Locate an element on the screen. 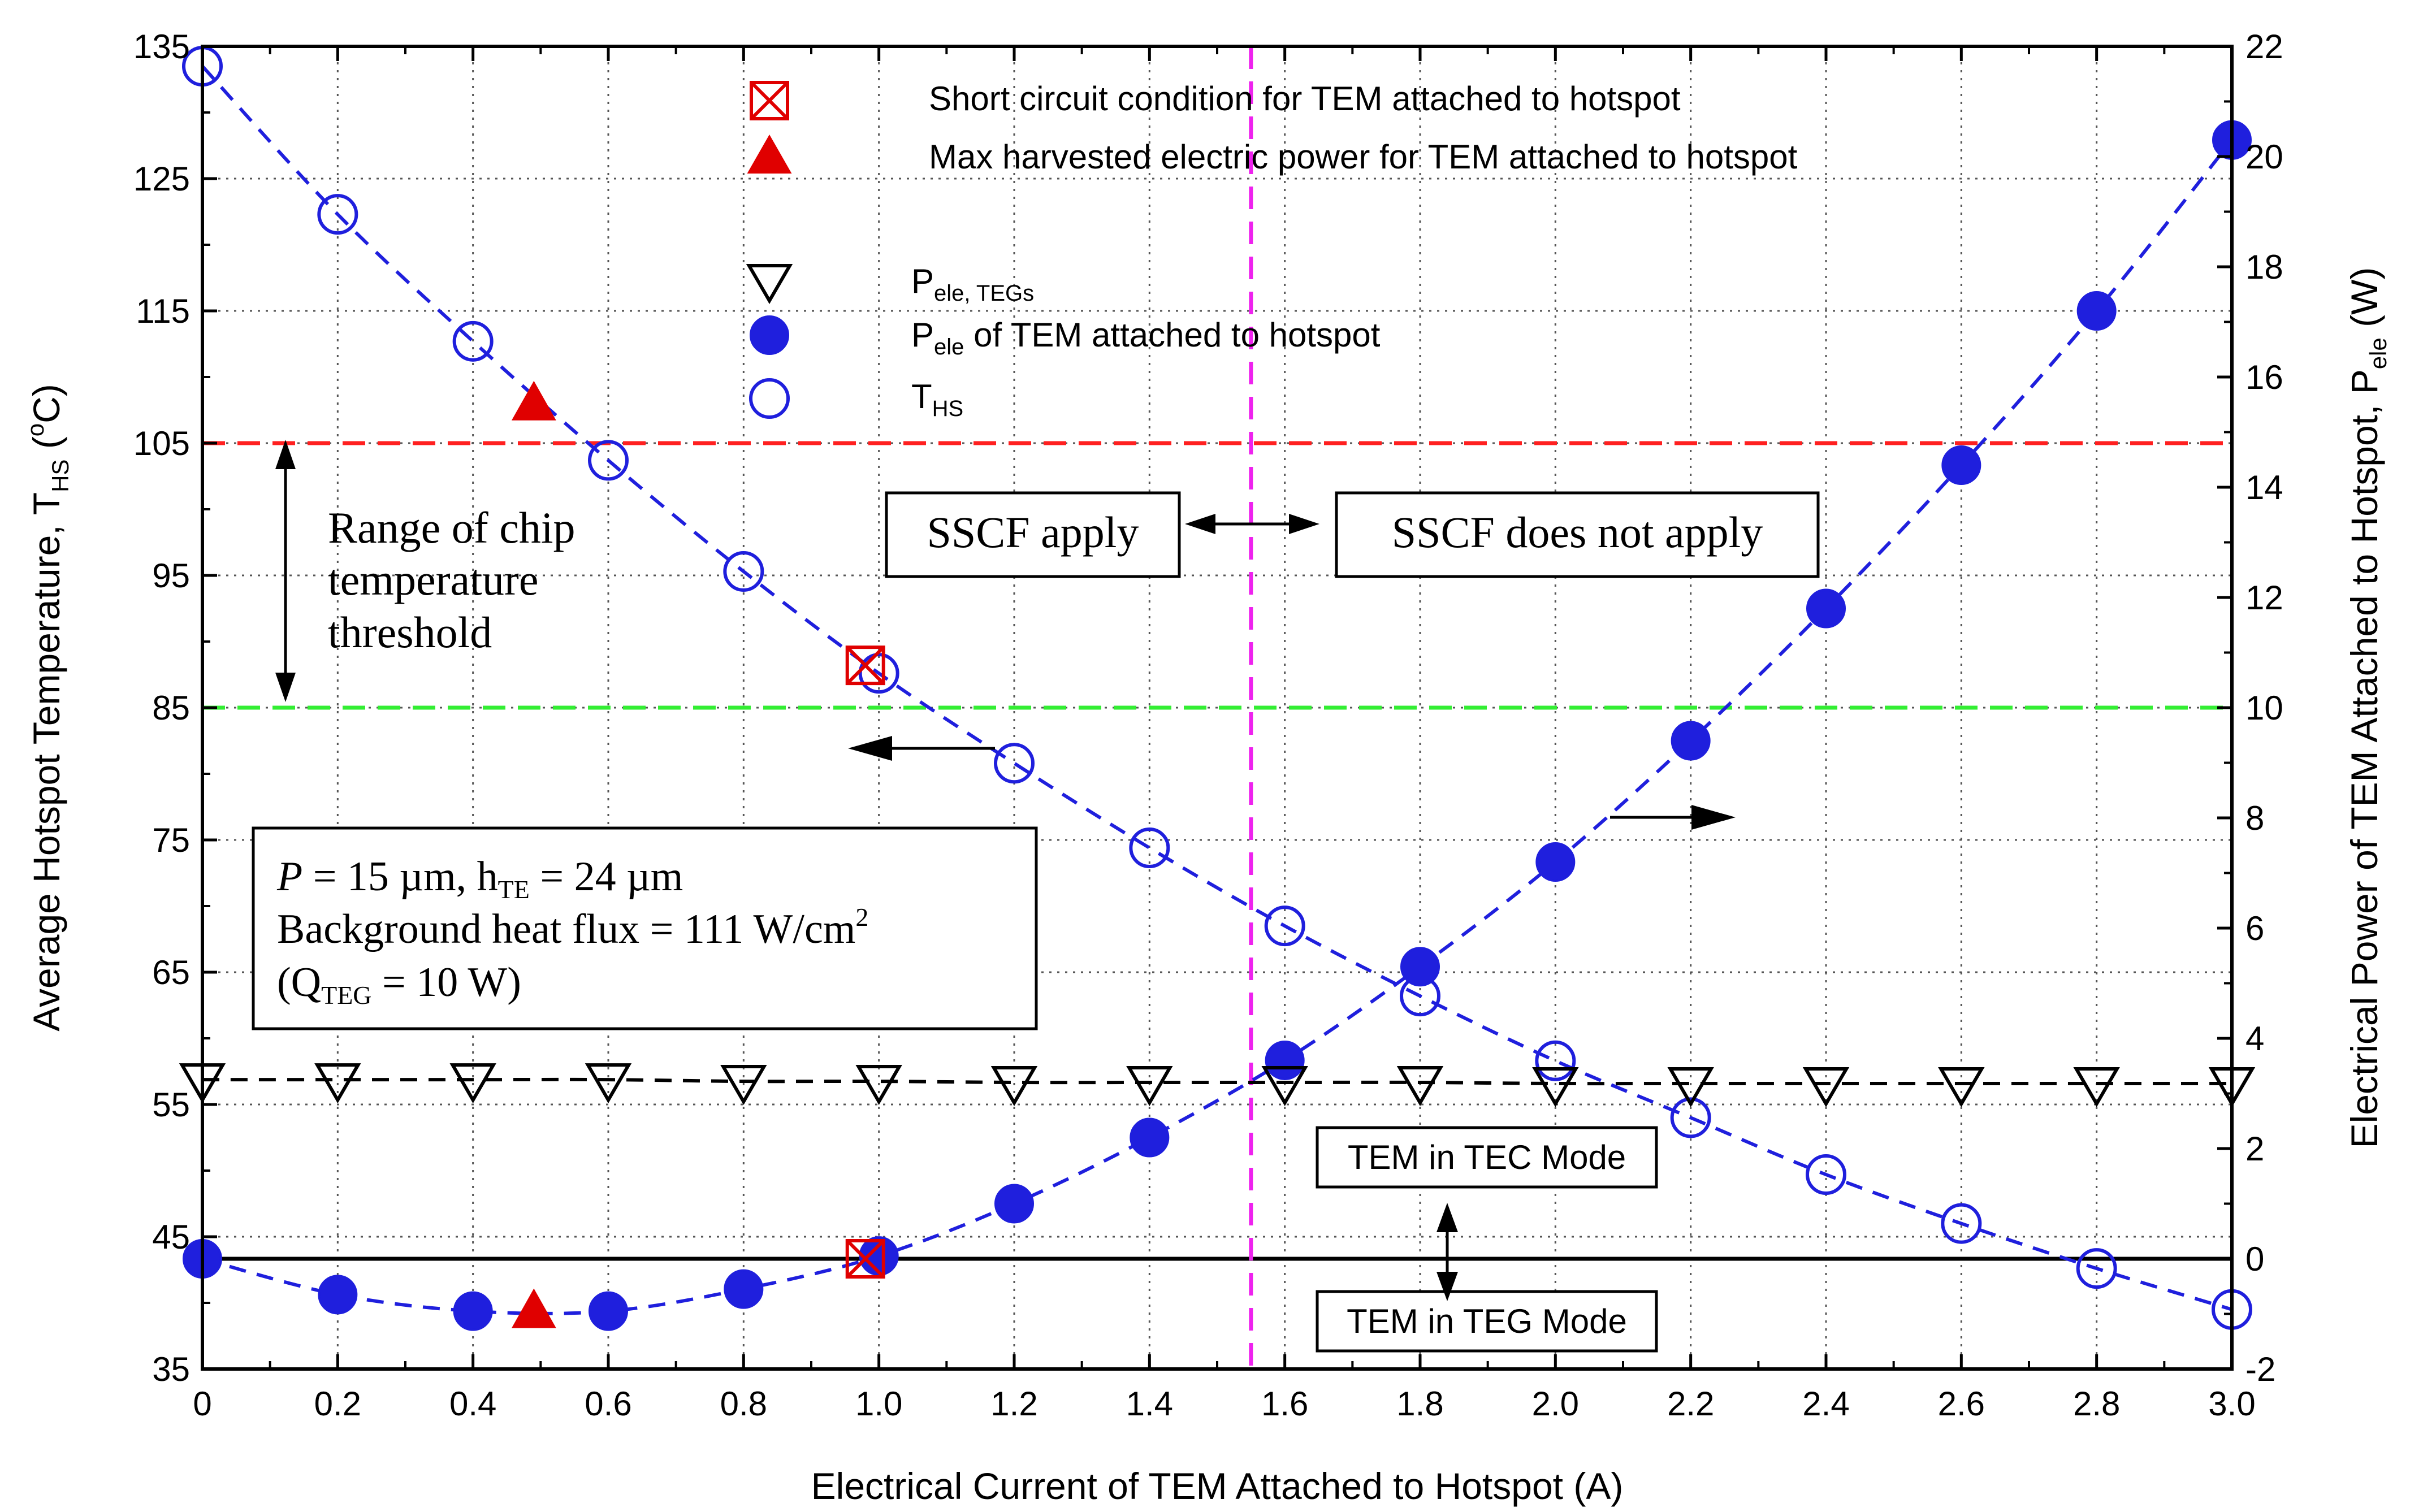 This screenshot has width=2410, height=1512. y-right-tick-label: 8 is located at coordinates (2254, 818).